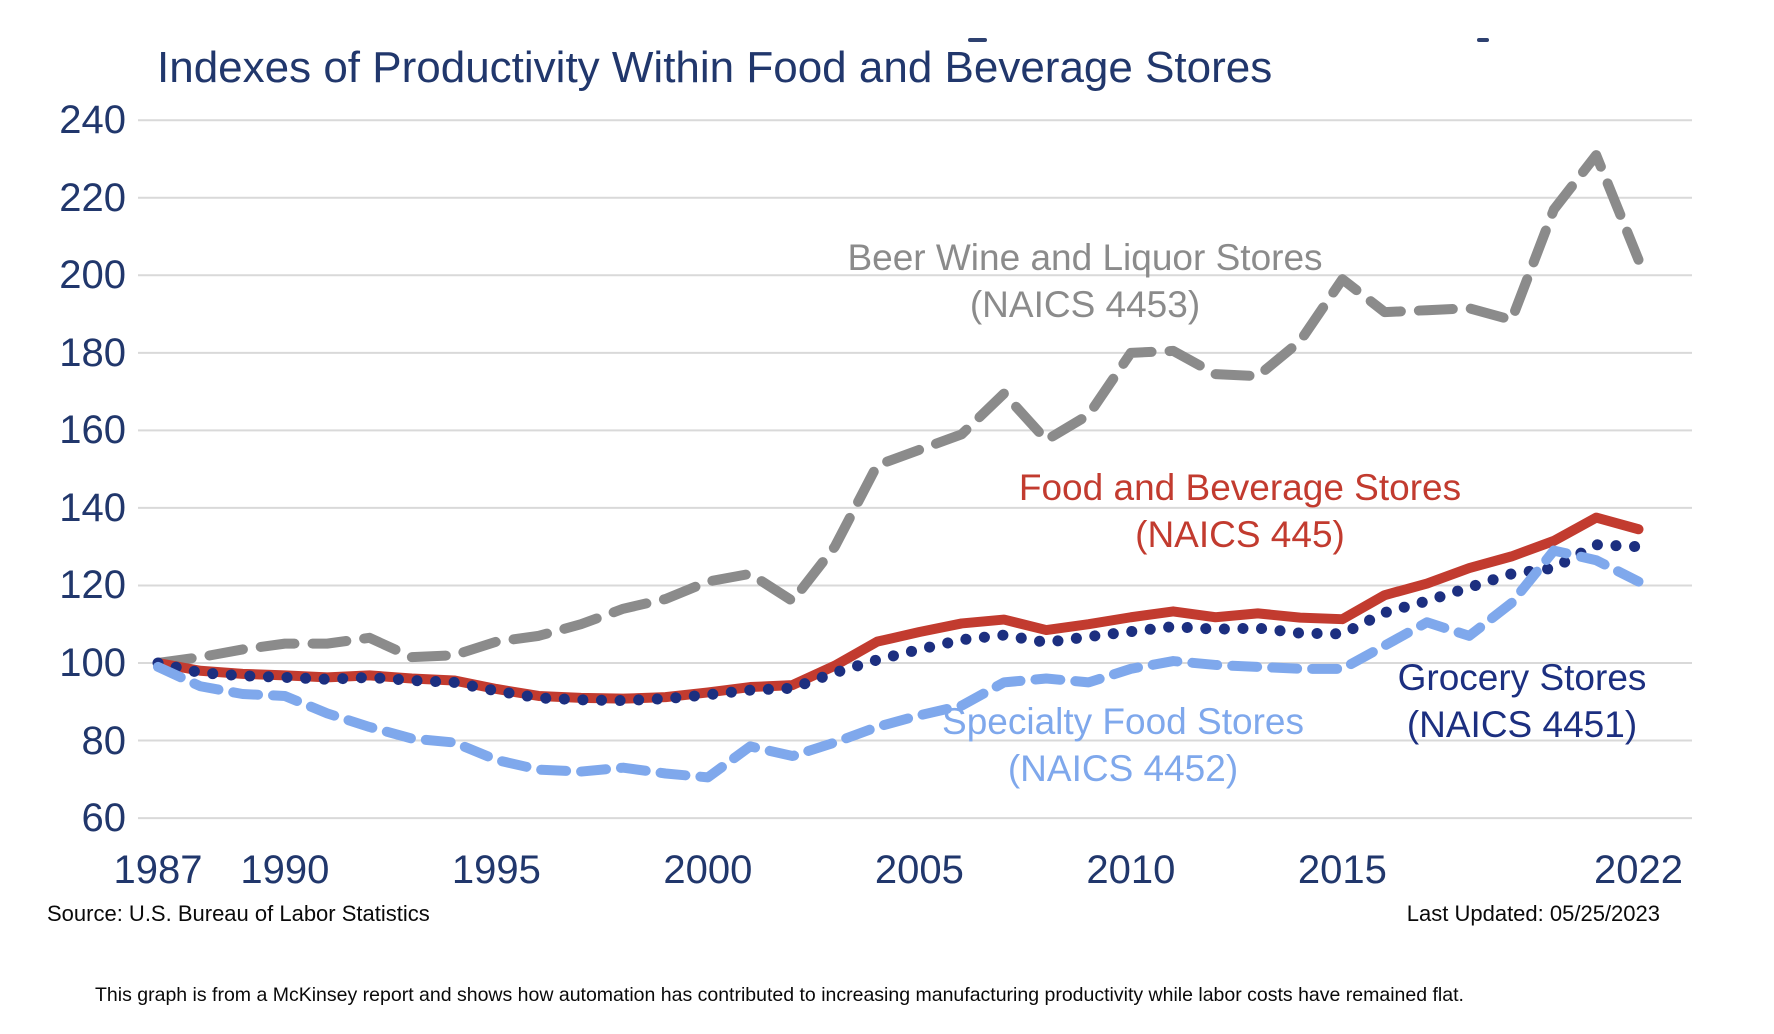  I want to click on y-tick-160: 160, so click(92, 430).